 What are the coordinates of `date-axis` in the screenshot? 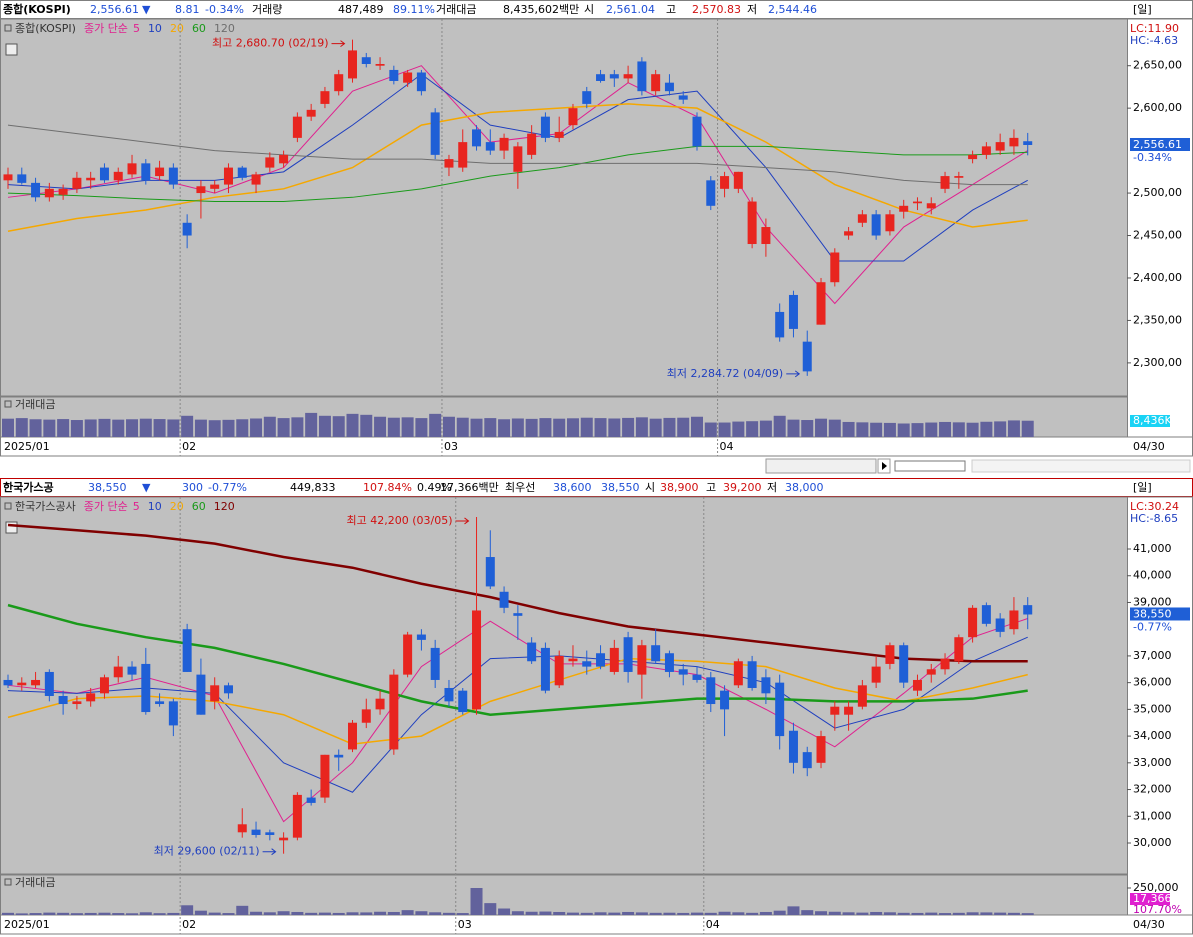 It's located at (596, 446).